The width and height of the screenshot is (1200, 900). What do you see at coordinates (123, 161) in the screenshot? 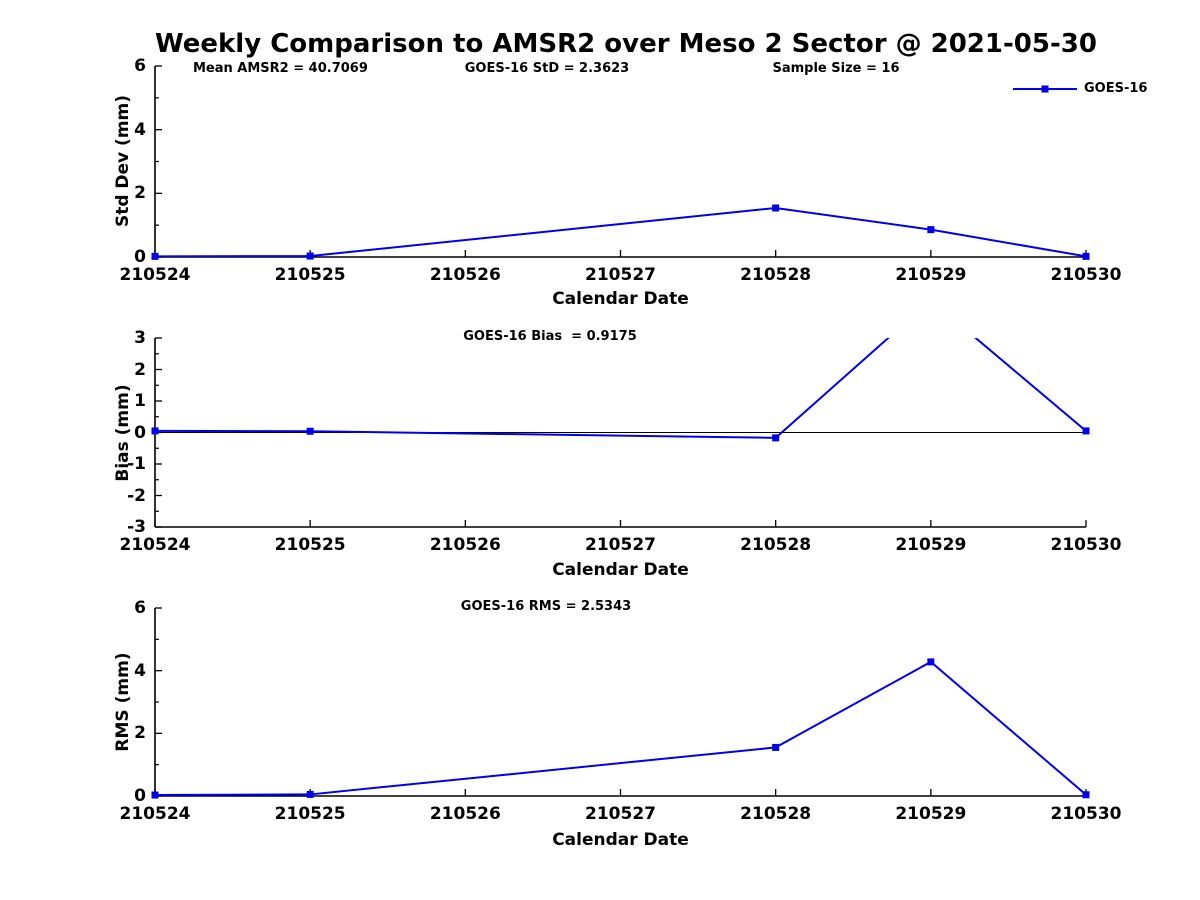
I see `y-axis-label-std-dev: Std Dev (mm)` at bounding box center [123, 161].